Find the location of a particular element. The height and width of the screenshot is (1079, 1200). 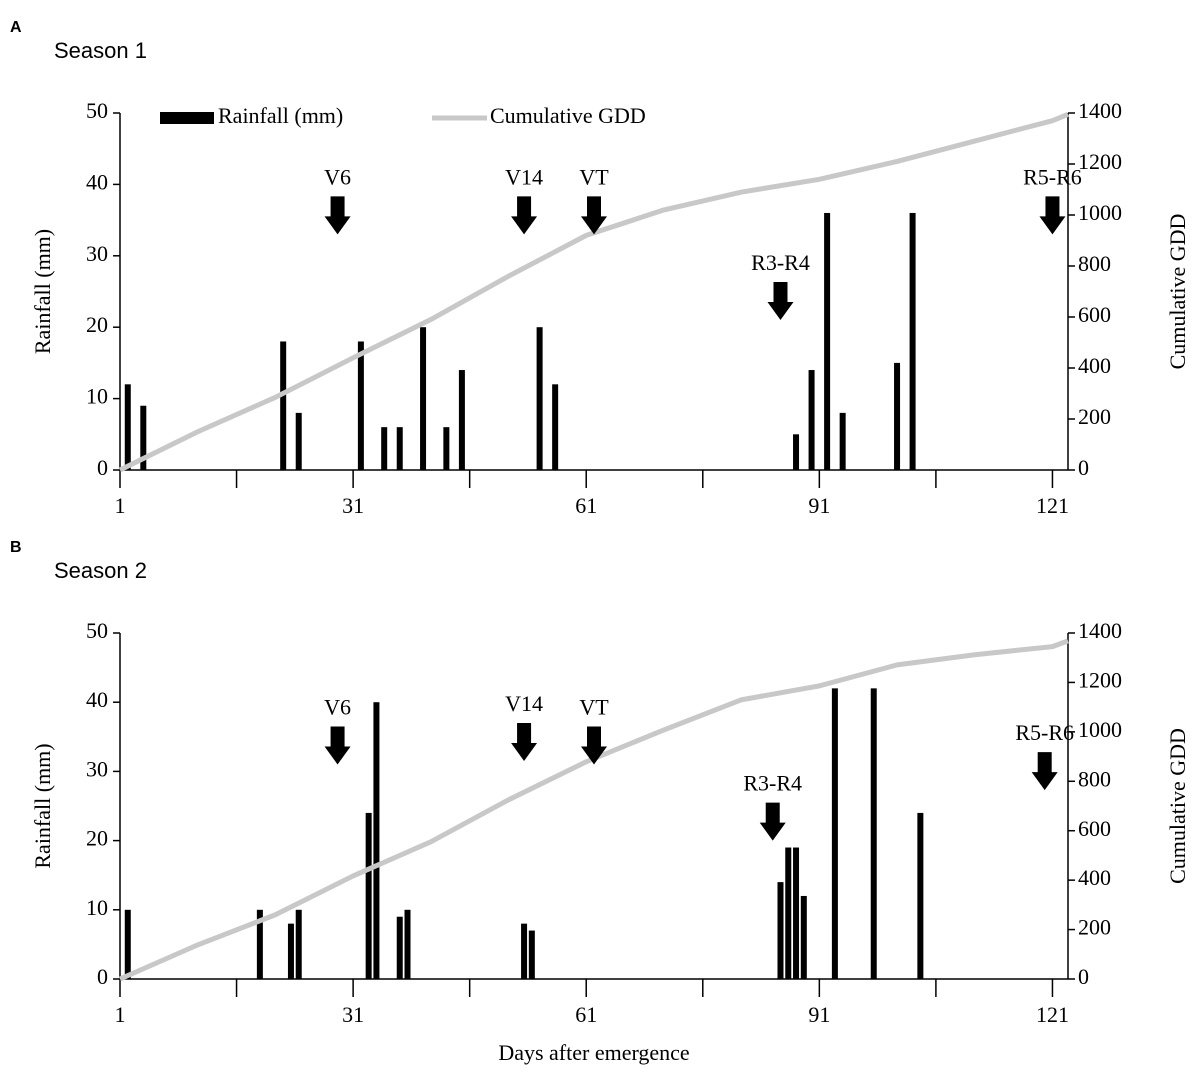

y-tick-label: 10 is located at coordinates (97, 907).